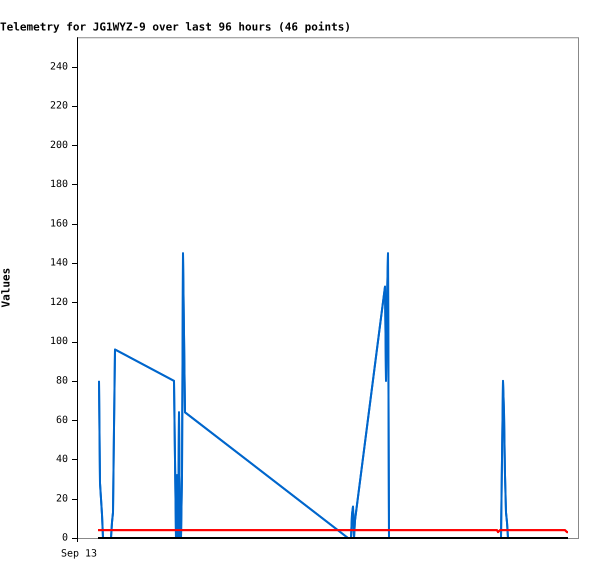  Describe the element at coordinates (62, 420) in the screenshot. I see `y-tick-label: 60` at that location.